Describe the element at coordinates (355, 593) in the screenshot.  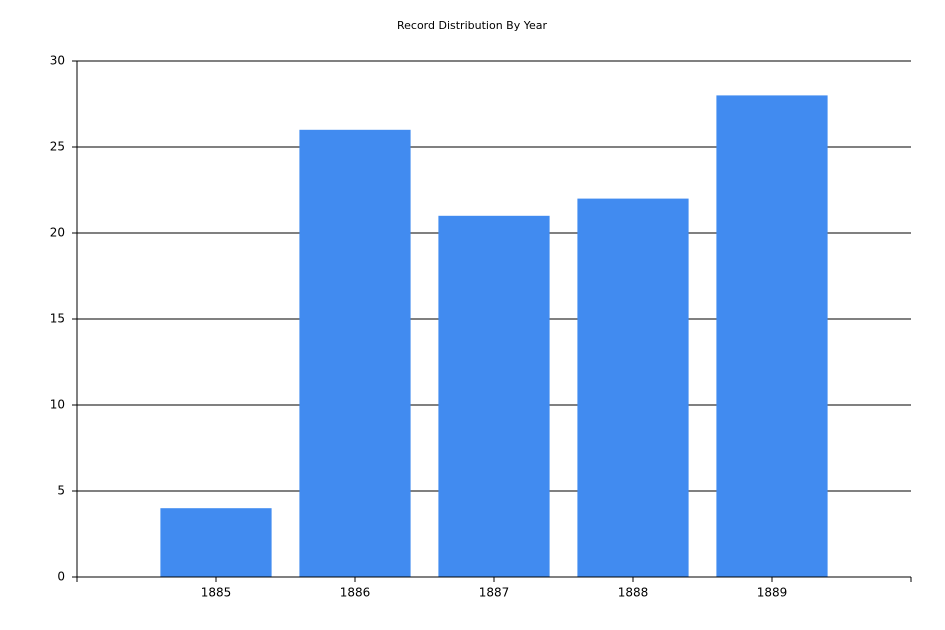
I see `x-tick-label: 1886` at that location.